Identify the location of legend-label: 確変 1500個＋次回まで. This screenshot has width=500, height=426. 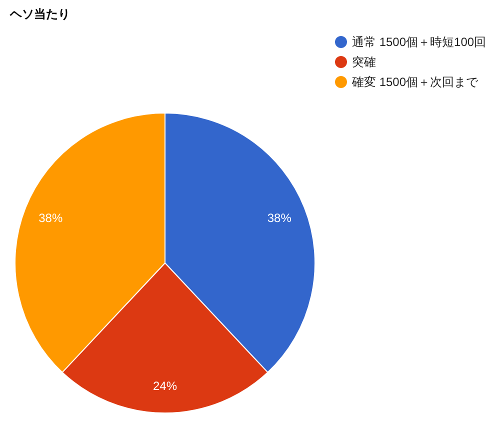
(415, 82).